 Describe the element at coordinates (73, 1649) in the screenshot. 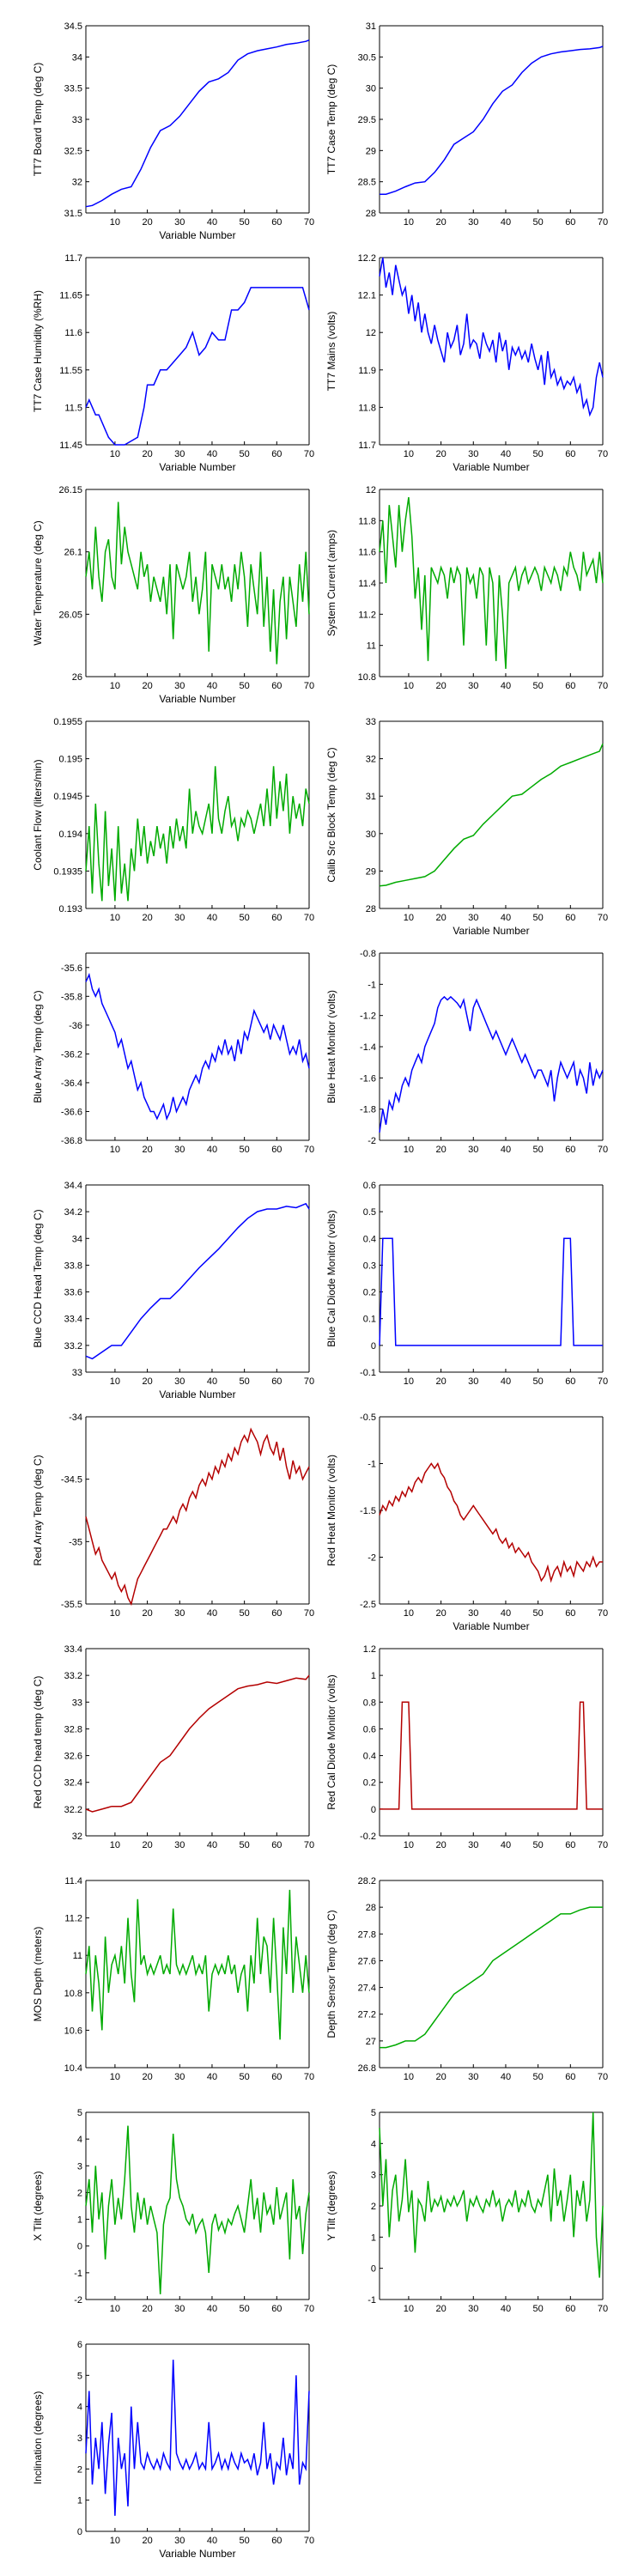

I see `y-tick-label: 33.4` at that location.